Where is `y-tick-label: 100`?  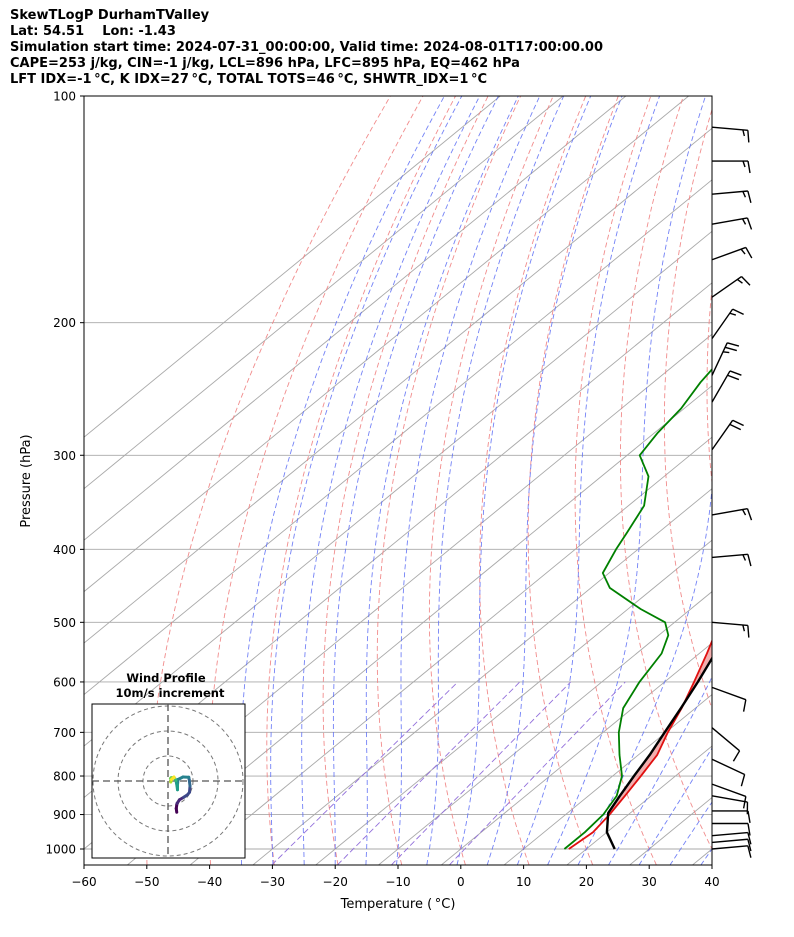
y-tick-label: 100 is located at coordinates (64, 97).